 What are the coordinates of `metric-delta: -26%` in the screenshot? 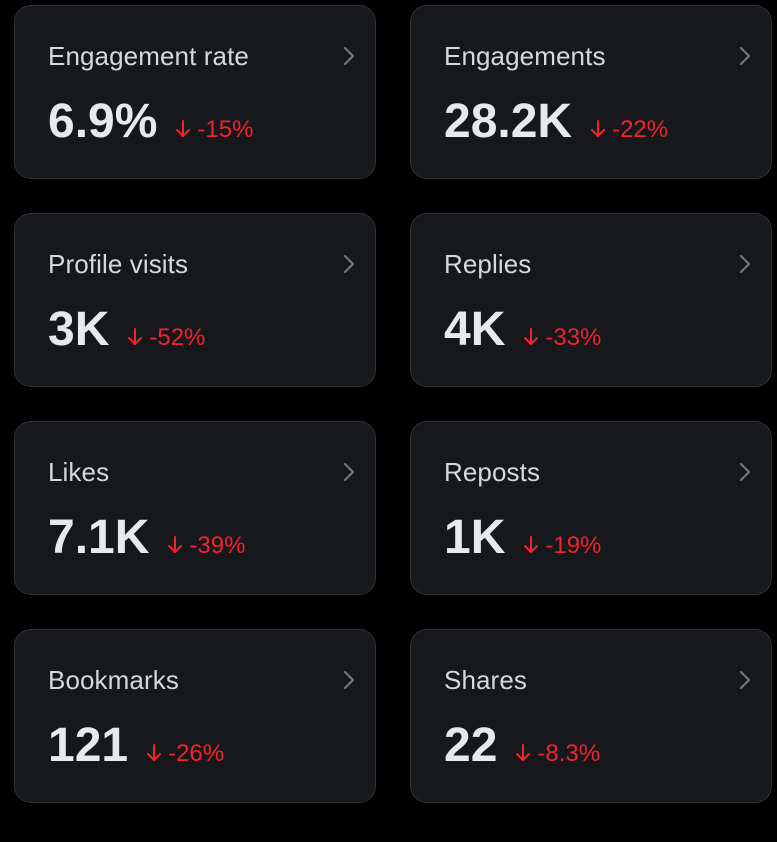 It's located at (185, 754).